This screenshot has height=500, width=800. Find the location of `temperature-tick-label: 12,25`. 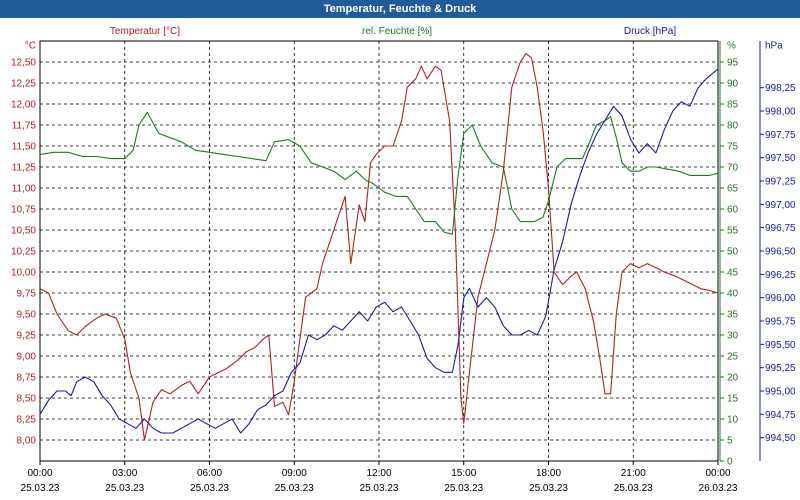

temperature-tick-label: 12,25 is located at coordinates (23, 84).